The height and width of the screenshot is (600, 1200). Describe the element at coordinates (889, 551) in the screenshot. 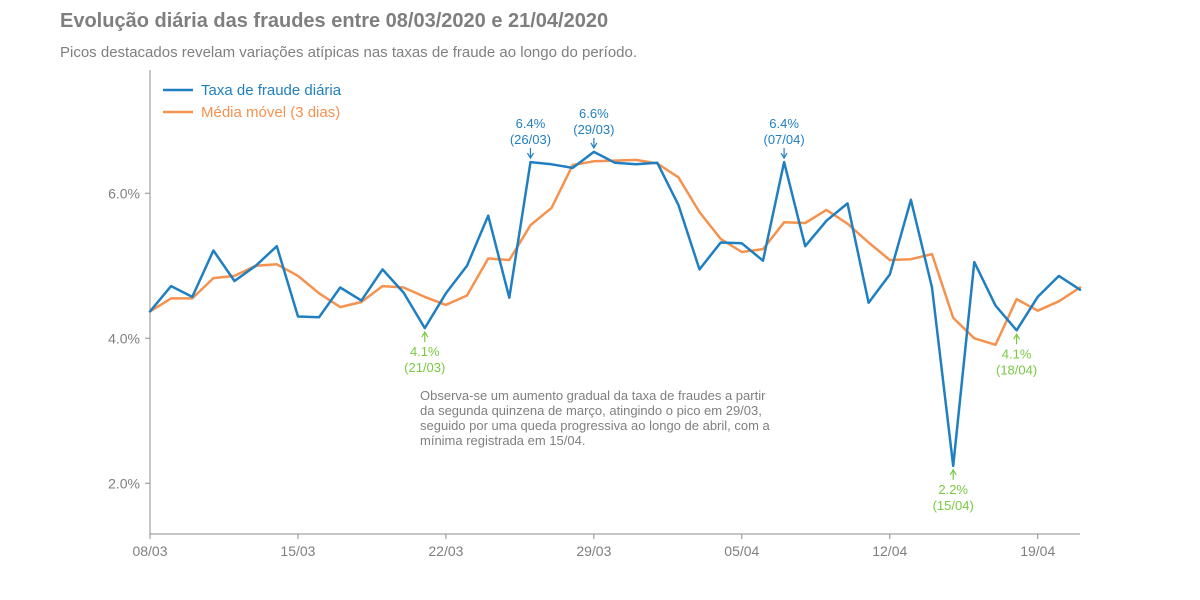

I see `x-tick-label: 12/04` at that location.